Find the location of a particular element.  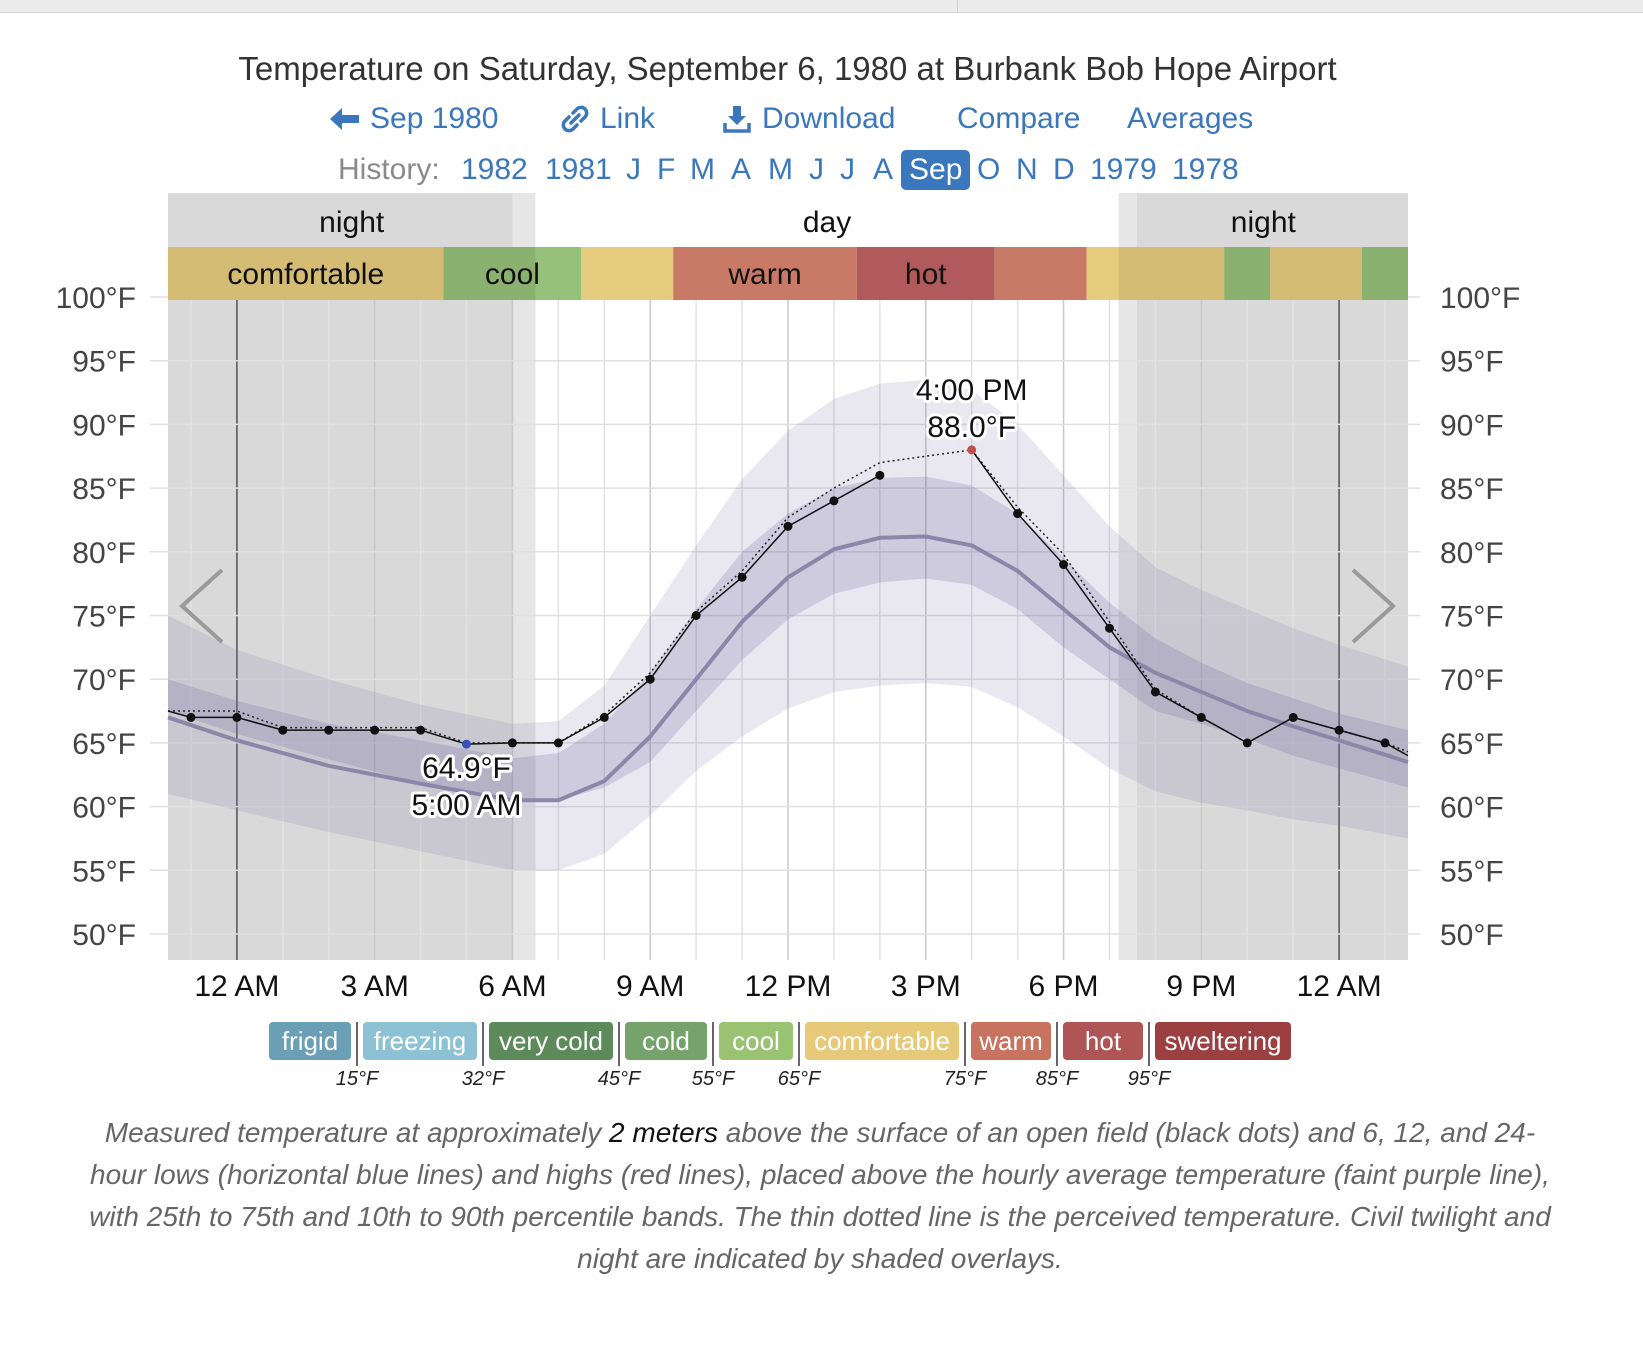

x-tick-label: 3 AM is located at coordinates (374, 986).